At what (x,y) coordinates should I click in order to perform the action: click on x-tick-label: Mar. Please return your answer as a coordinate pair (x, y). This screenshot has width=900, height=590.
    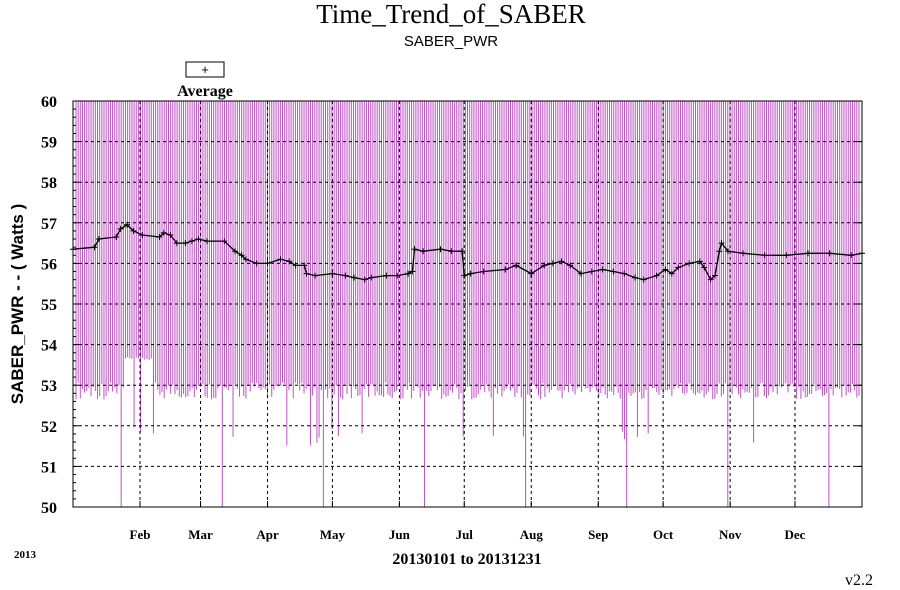
    Looking at the image, I should click on (200, 534).